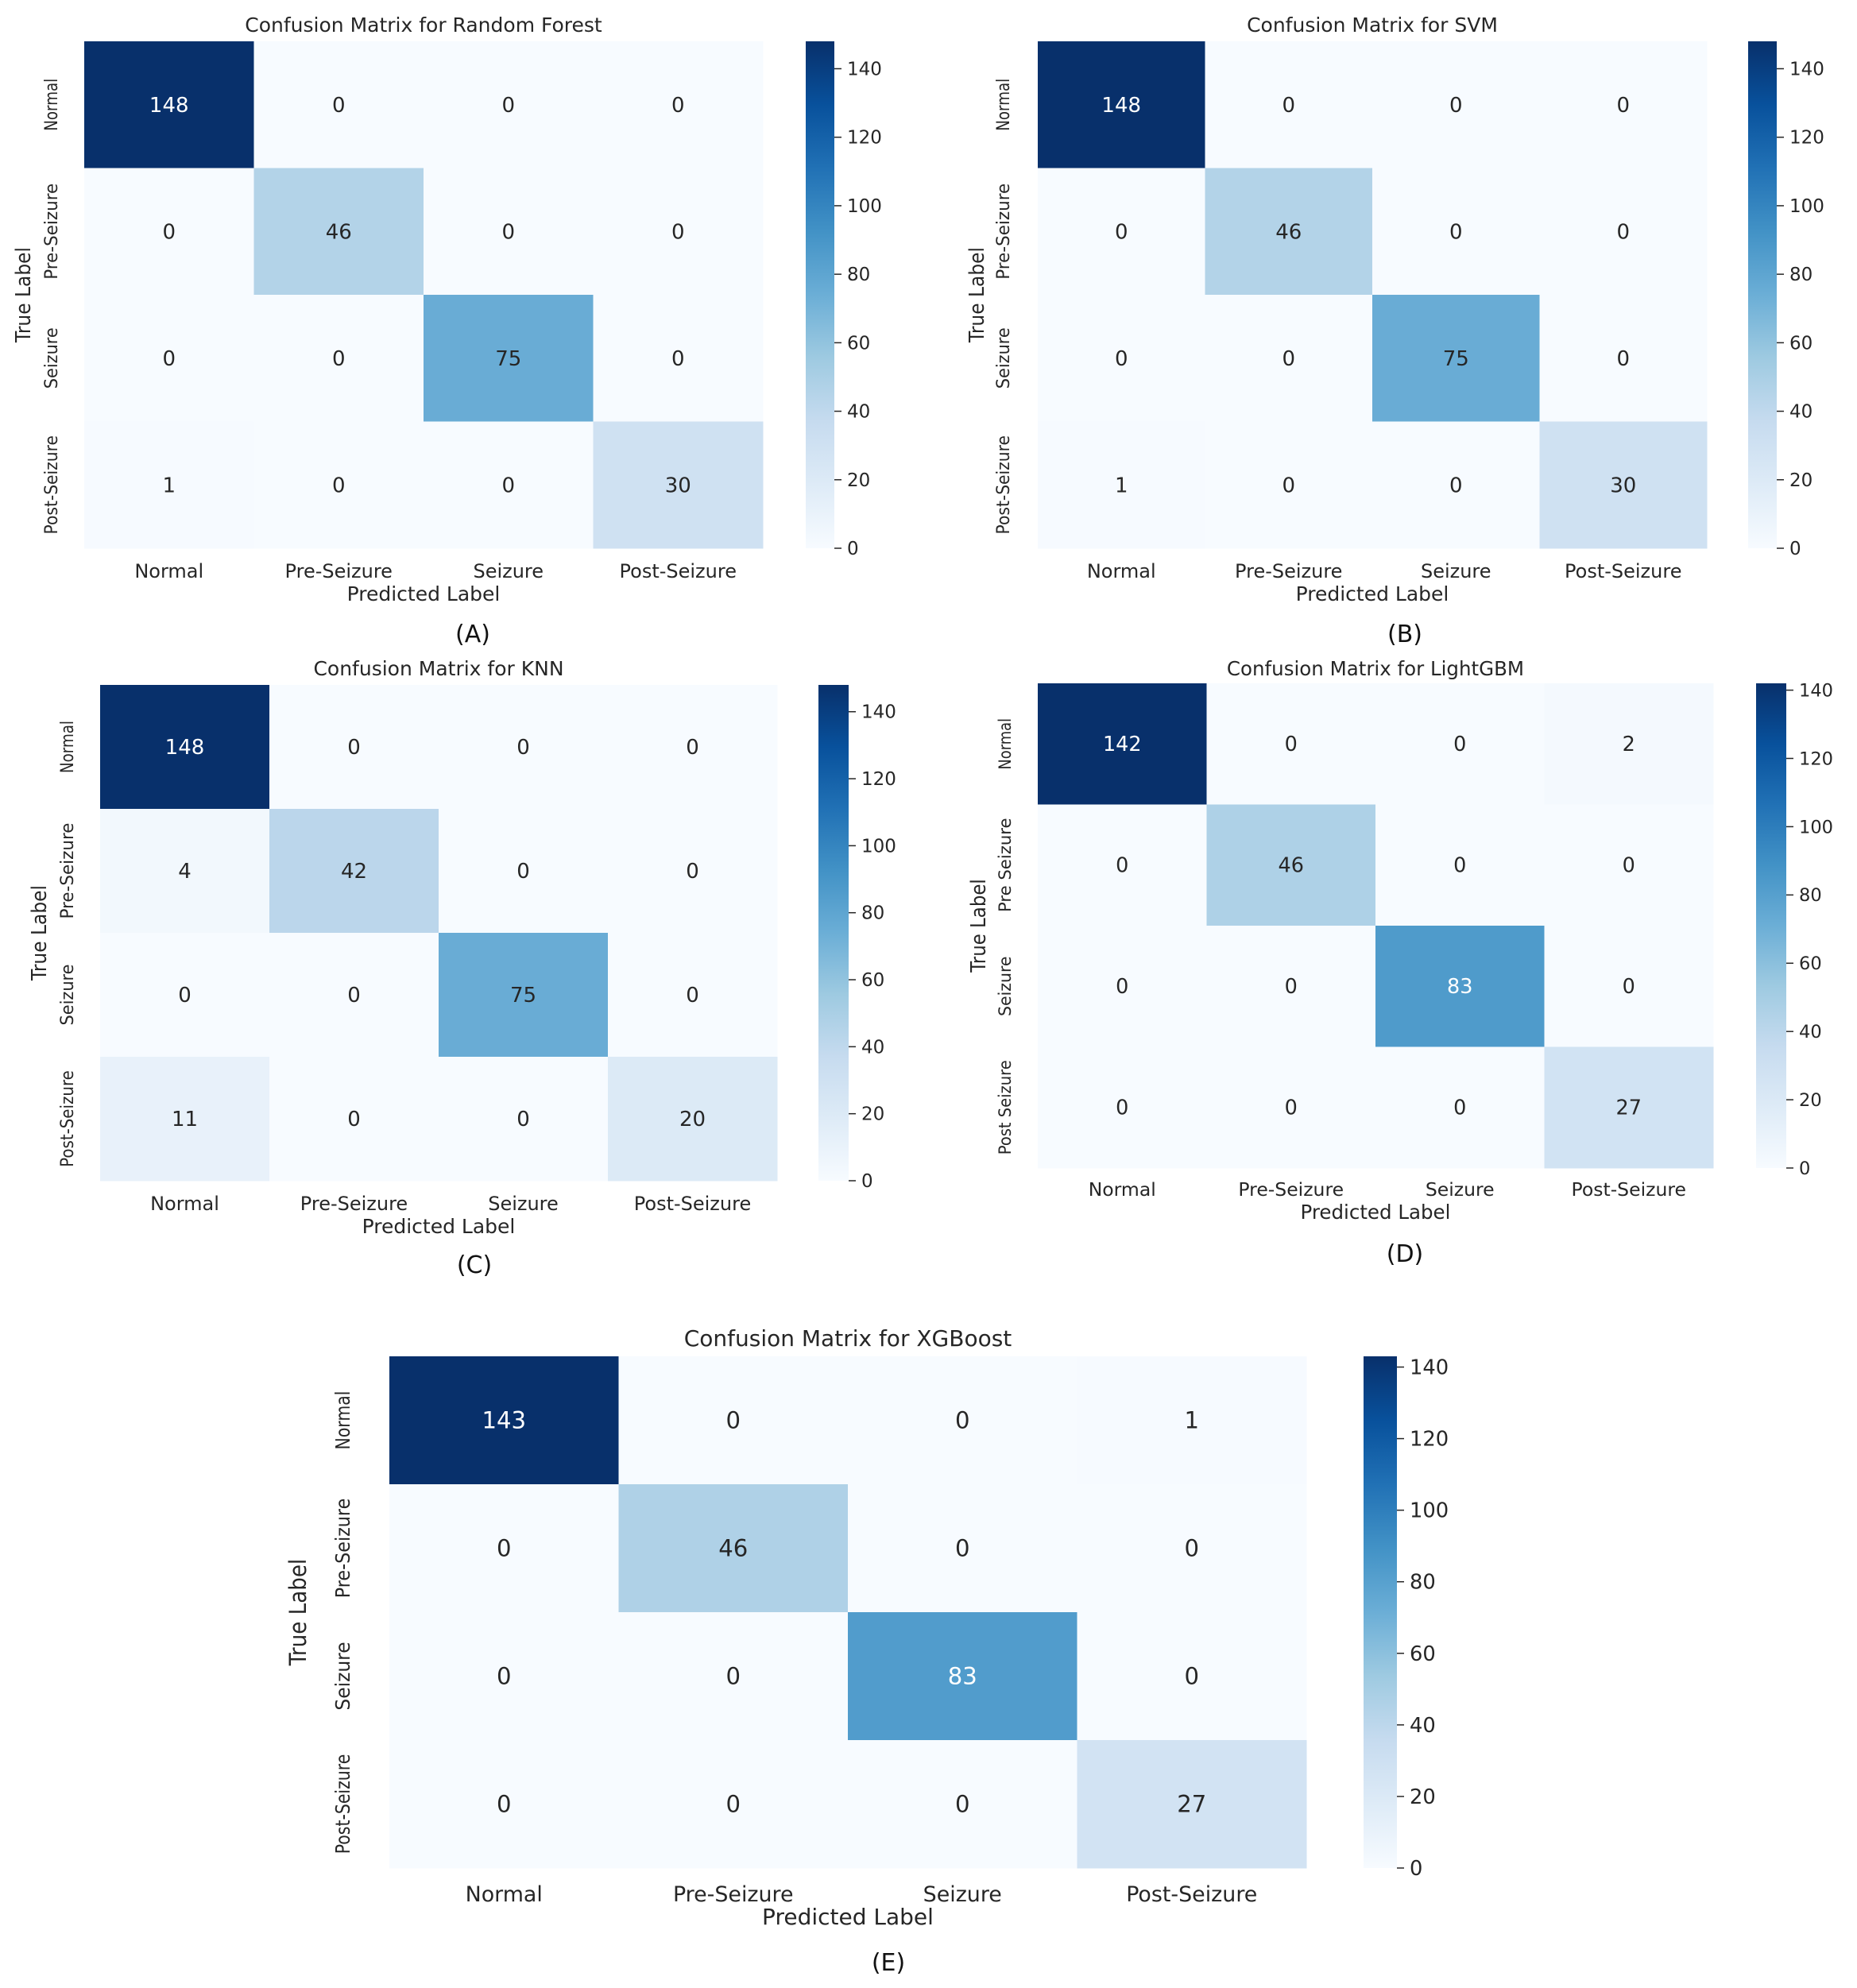 The width and height of the screenshot is (1857, 1988). I want to click on cell-value-label: 20, so click(692, 1119).